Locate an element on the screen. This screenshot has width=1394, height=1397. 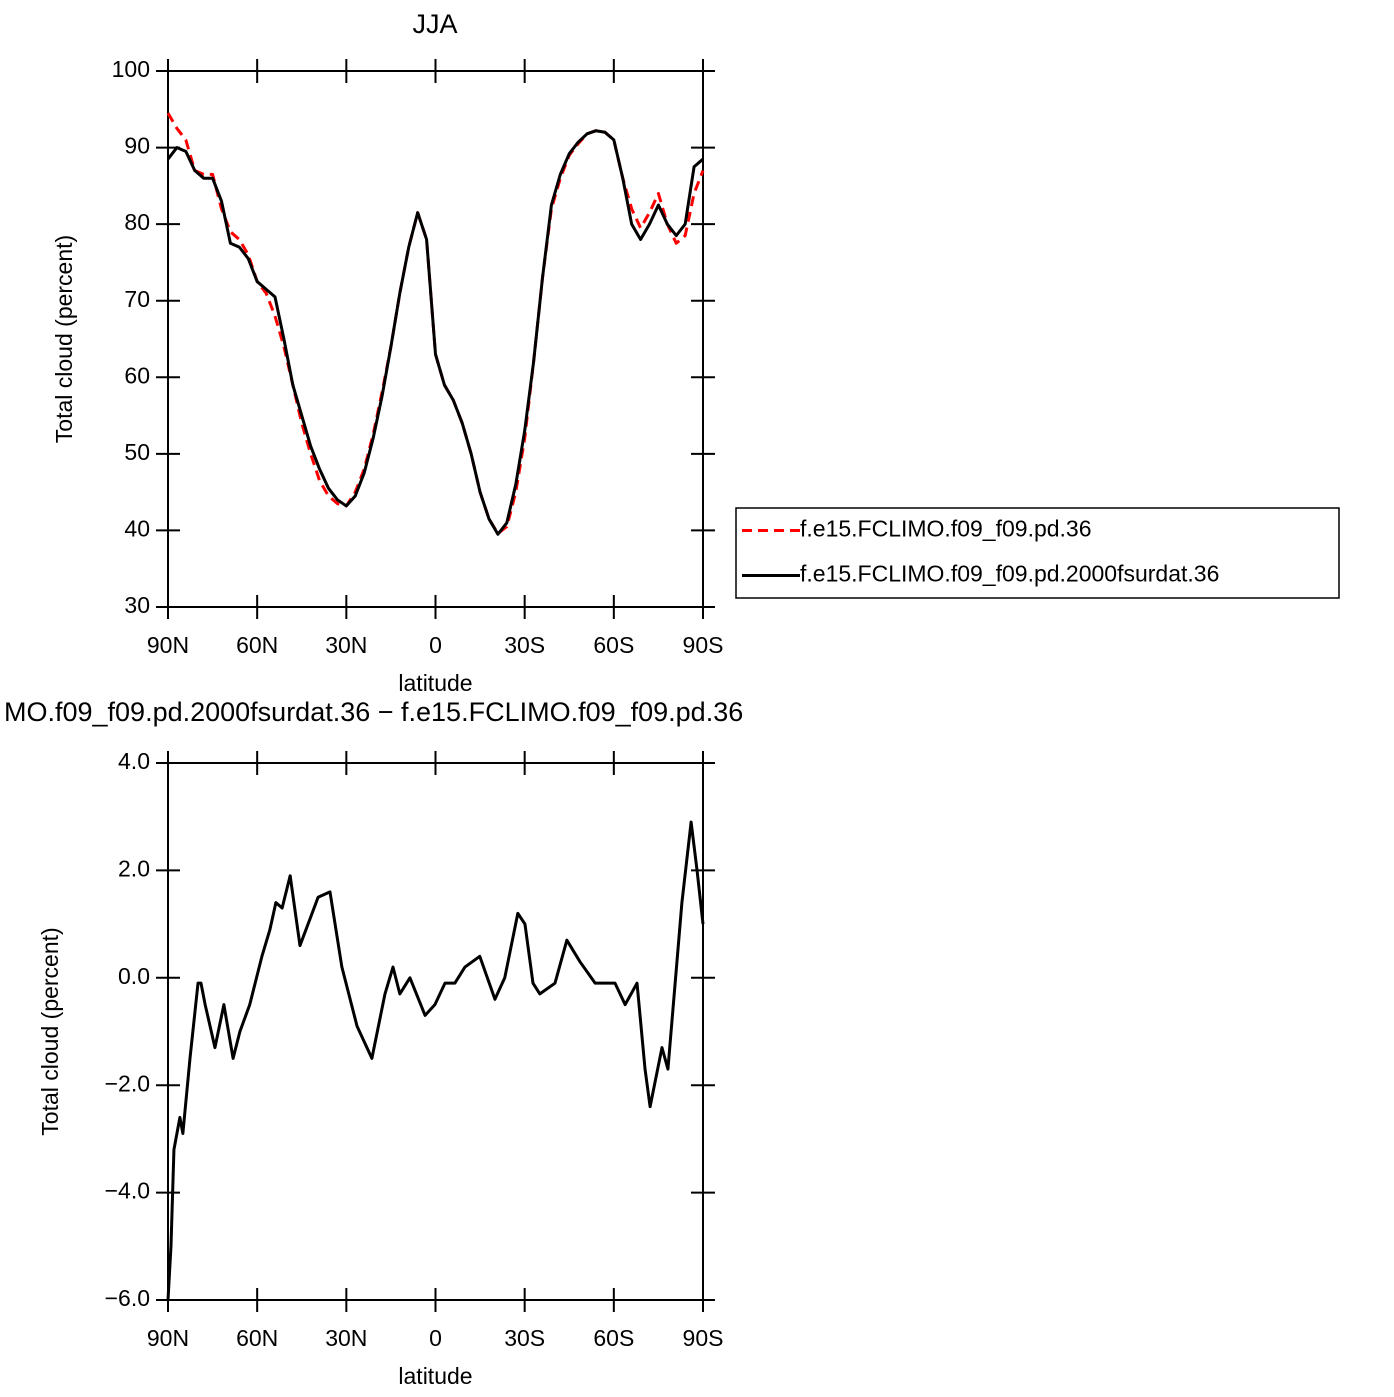
y-tick-label: 70 is located at coordinates (137, 299).